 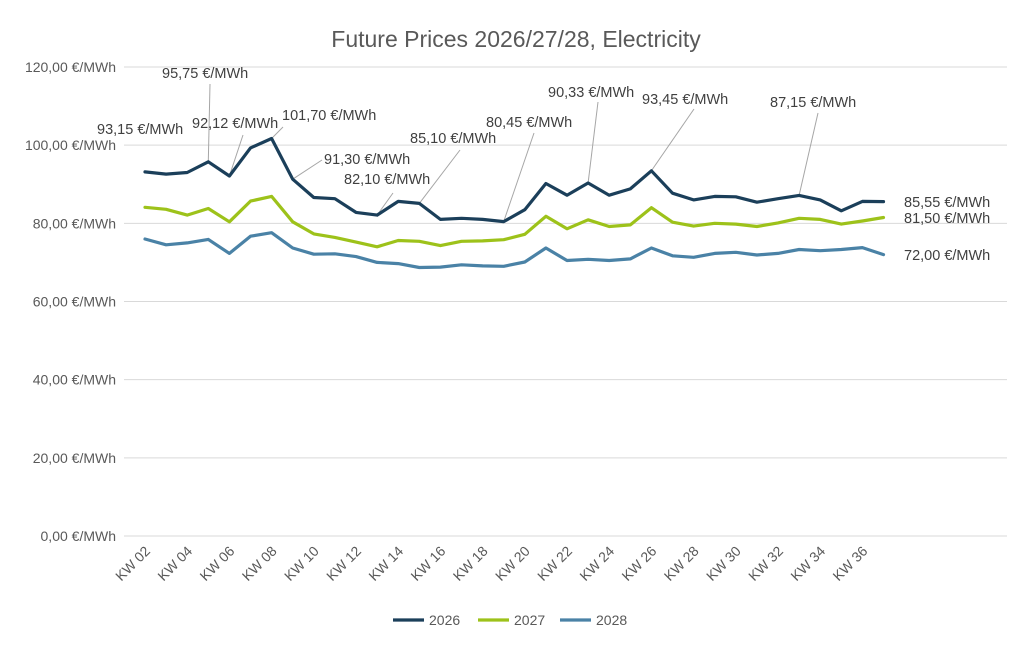 I want to click on series-line-2027, so click(x=514, y=221).